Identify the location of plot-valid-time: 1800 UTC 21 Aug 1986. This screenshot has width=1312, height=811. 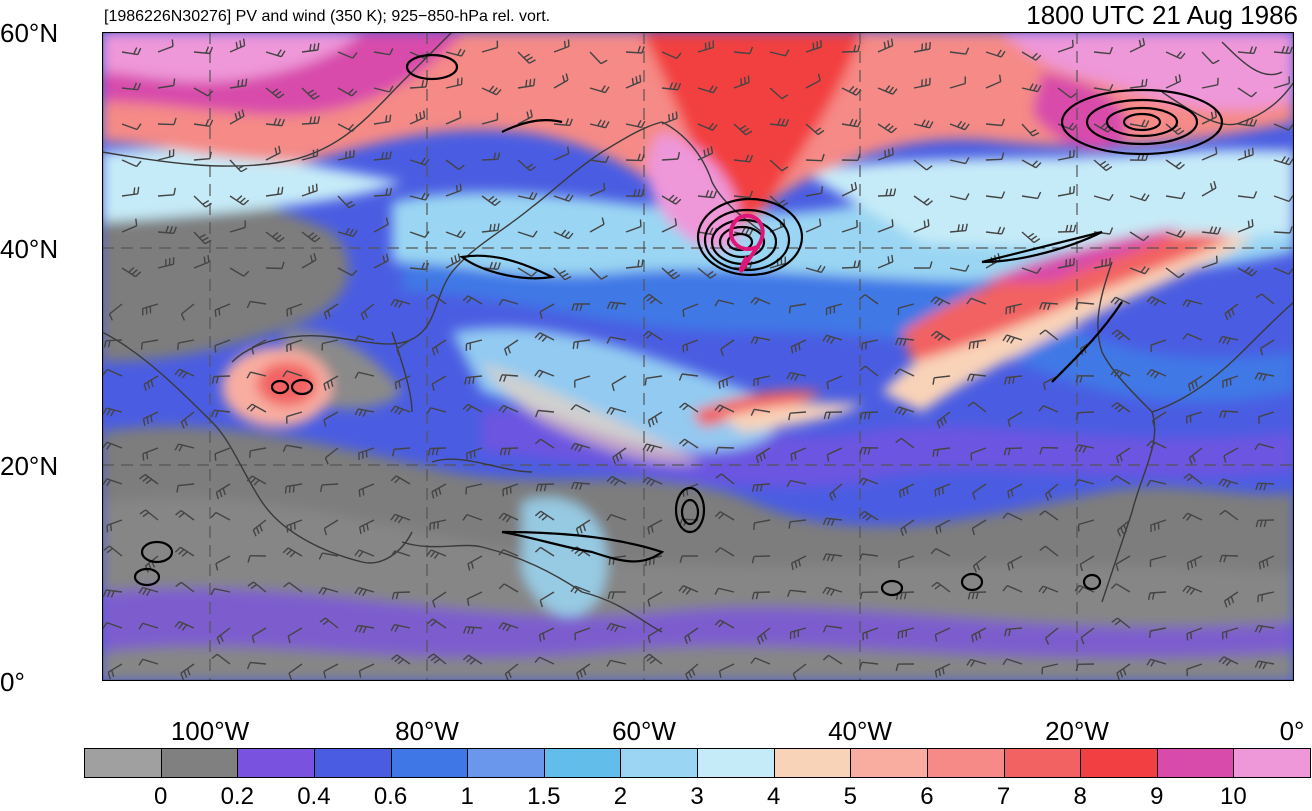
(1162, 15).